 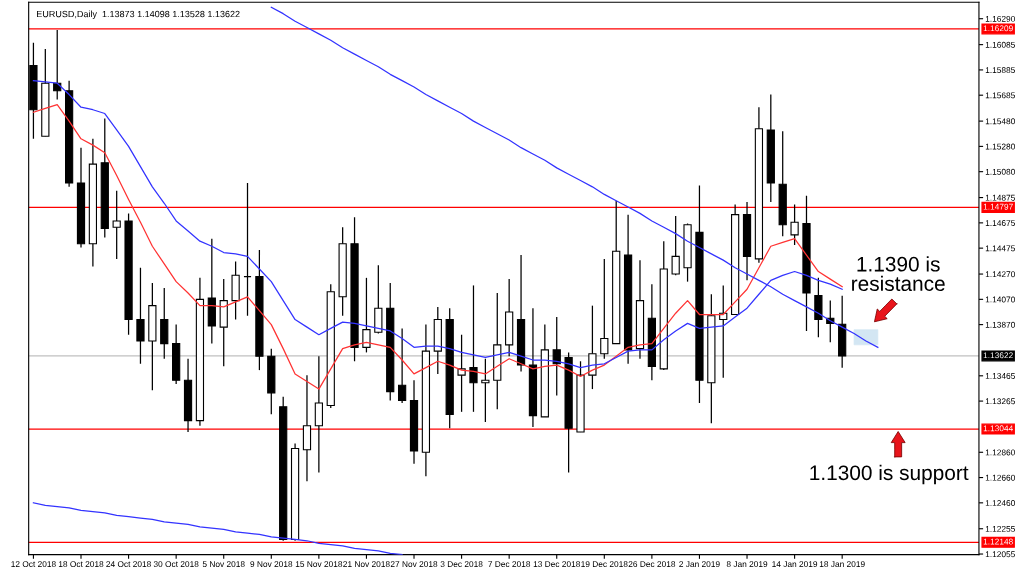 I want to click on ref-line-label: 1.13044, so click(x=998, y=428).